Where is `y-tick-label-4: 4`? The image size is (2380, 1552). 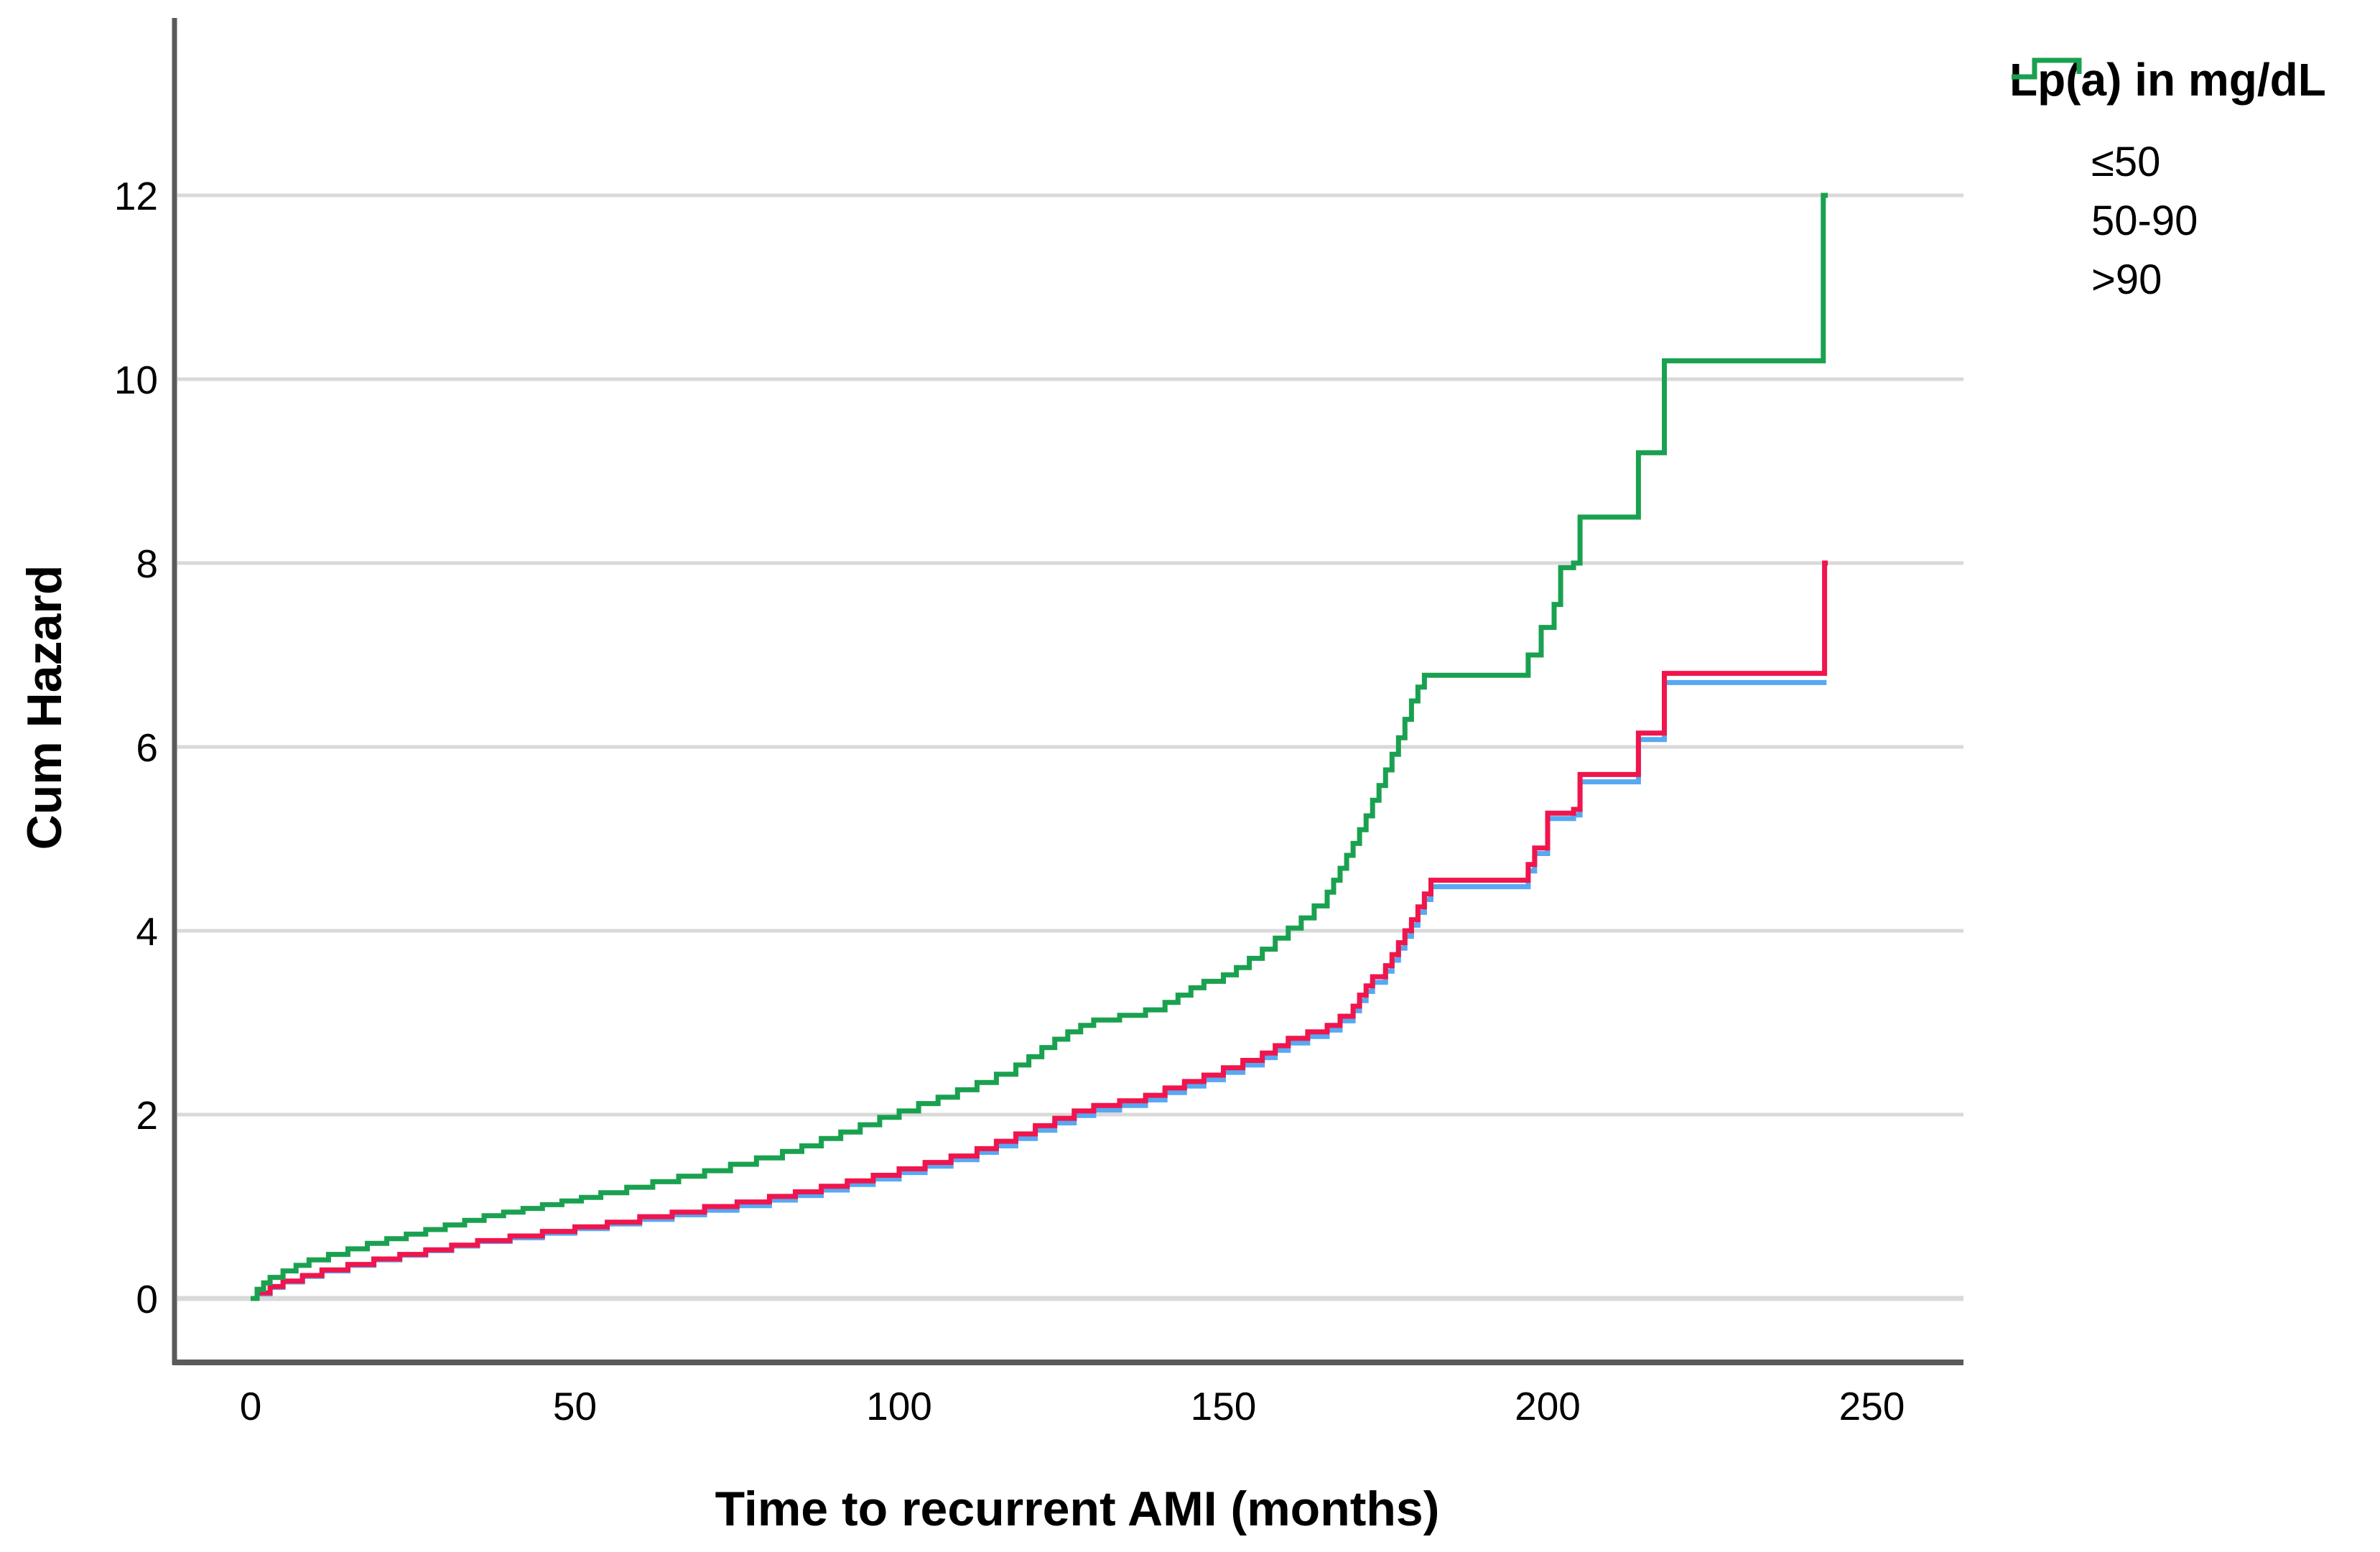
y-tick-label-4: 4 is located at coordinates (147, 931).